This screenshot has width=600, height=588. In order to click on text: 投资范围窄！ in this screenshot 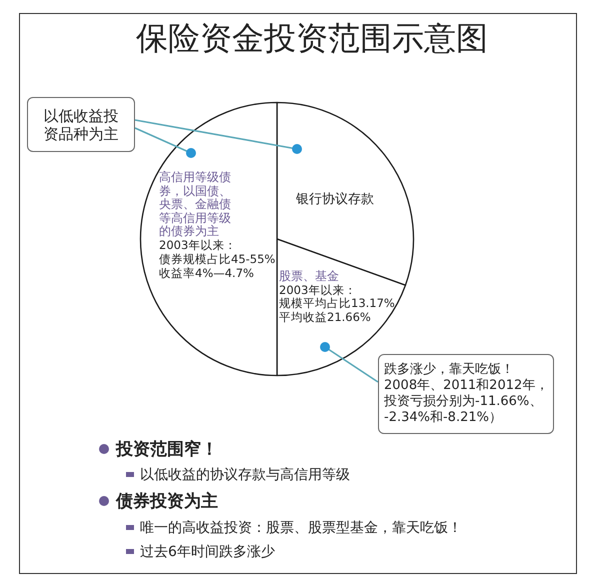, I will do `click(167, 449)`.